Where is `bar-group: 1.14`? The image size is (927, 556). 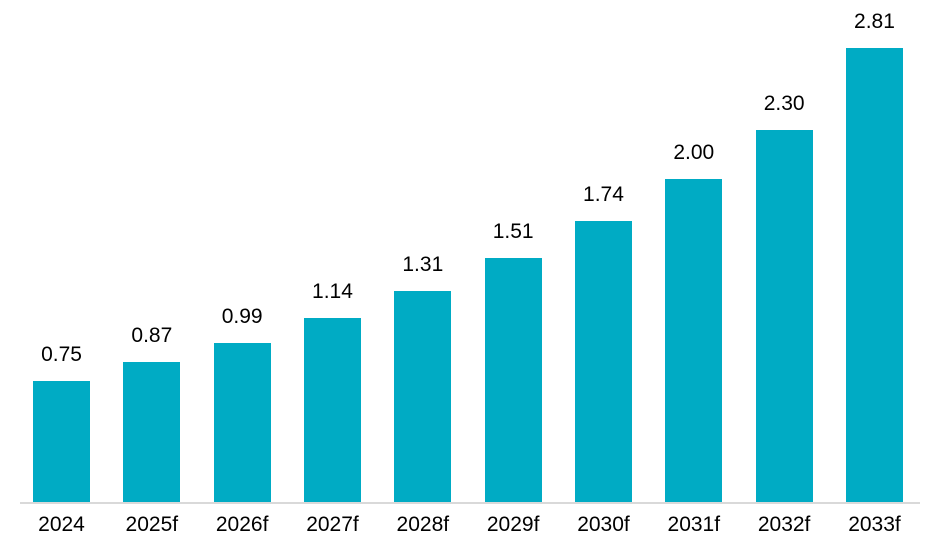 bar-group: 1.14 is located at coordinates (332, 391).